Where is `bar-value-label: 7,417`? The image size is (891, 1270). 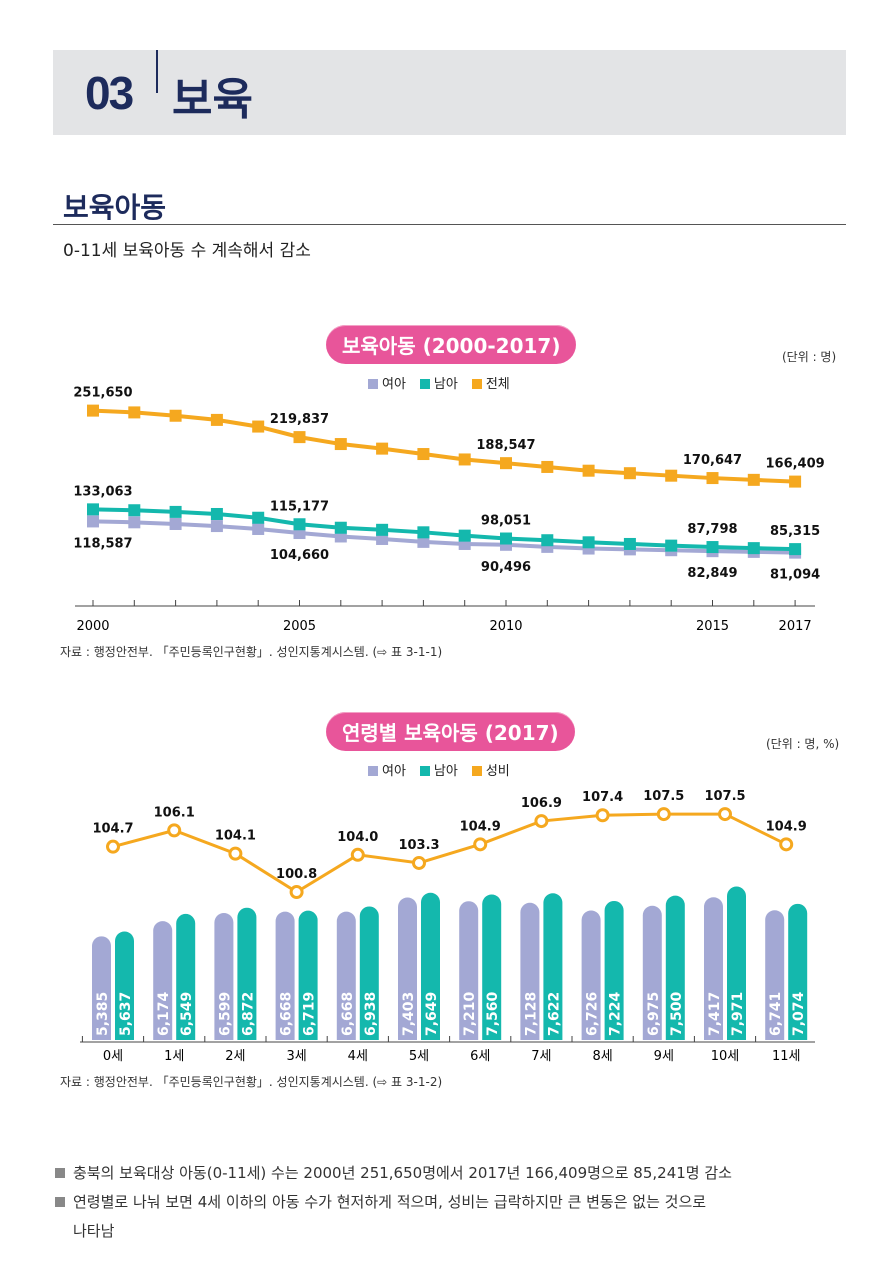
bar-value-label: 7,417 is located at coordinates (715, 1014).